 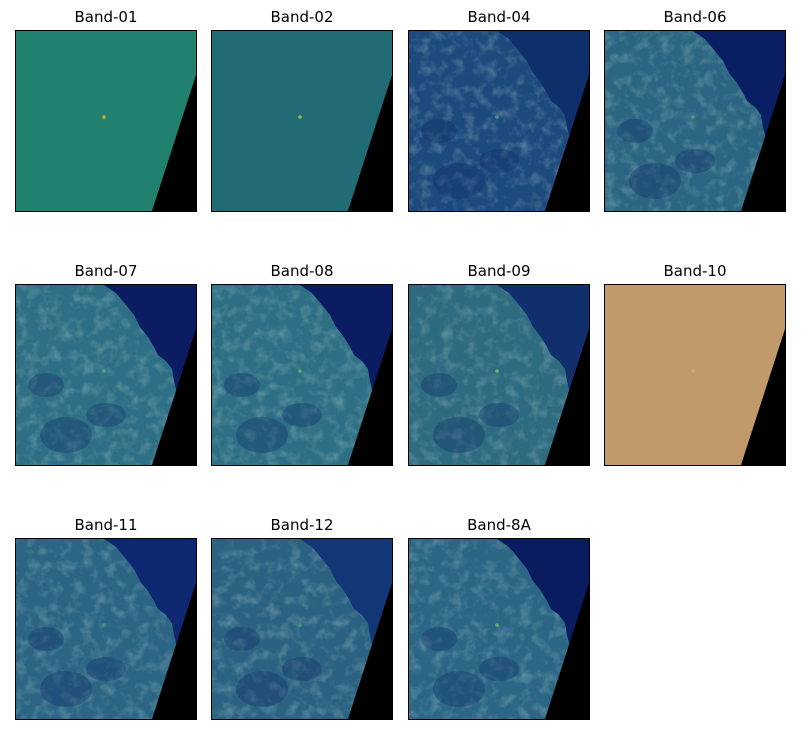 What do you see at coordinates (695, 271) in the screenshot?
I see `panel-title: Band-10` at bounding box center [695, 271].